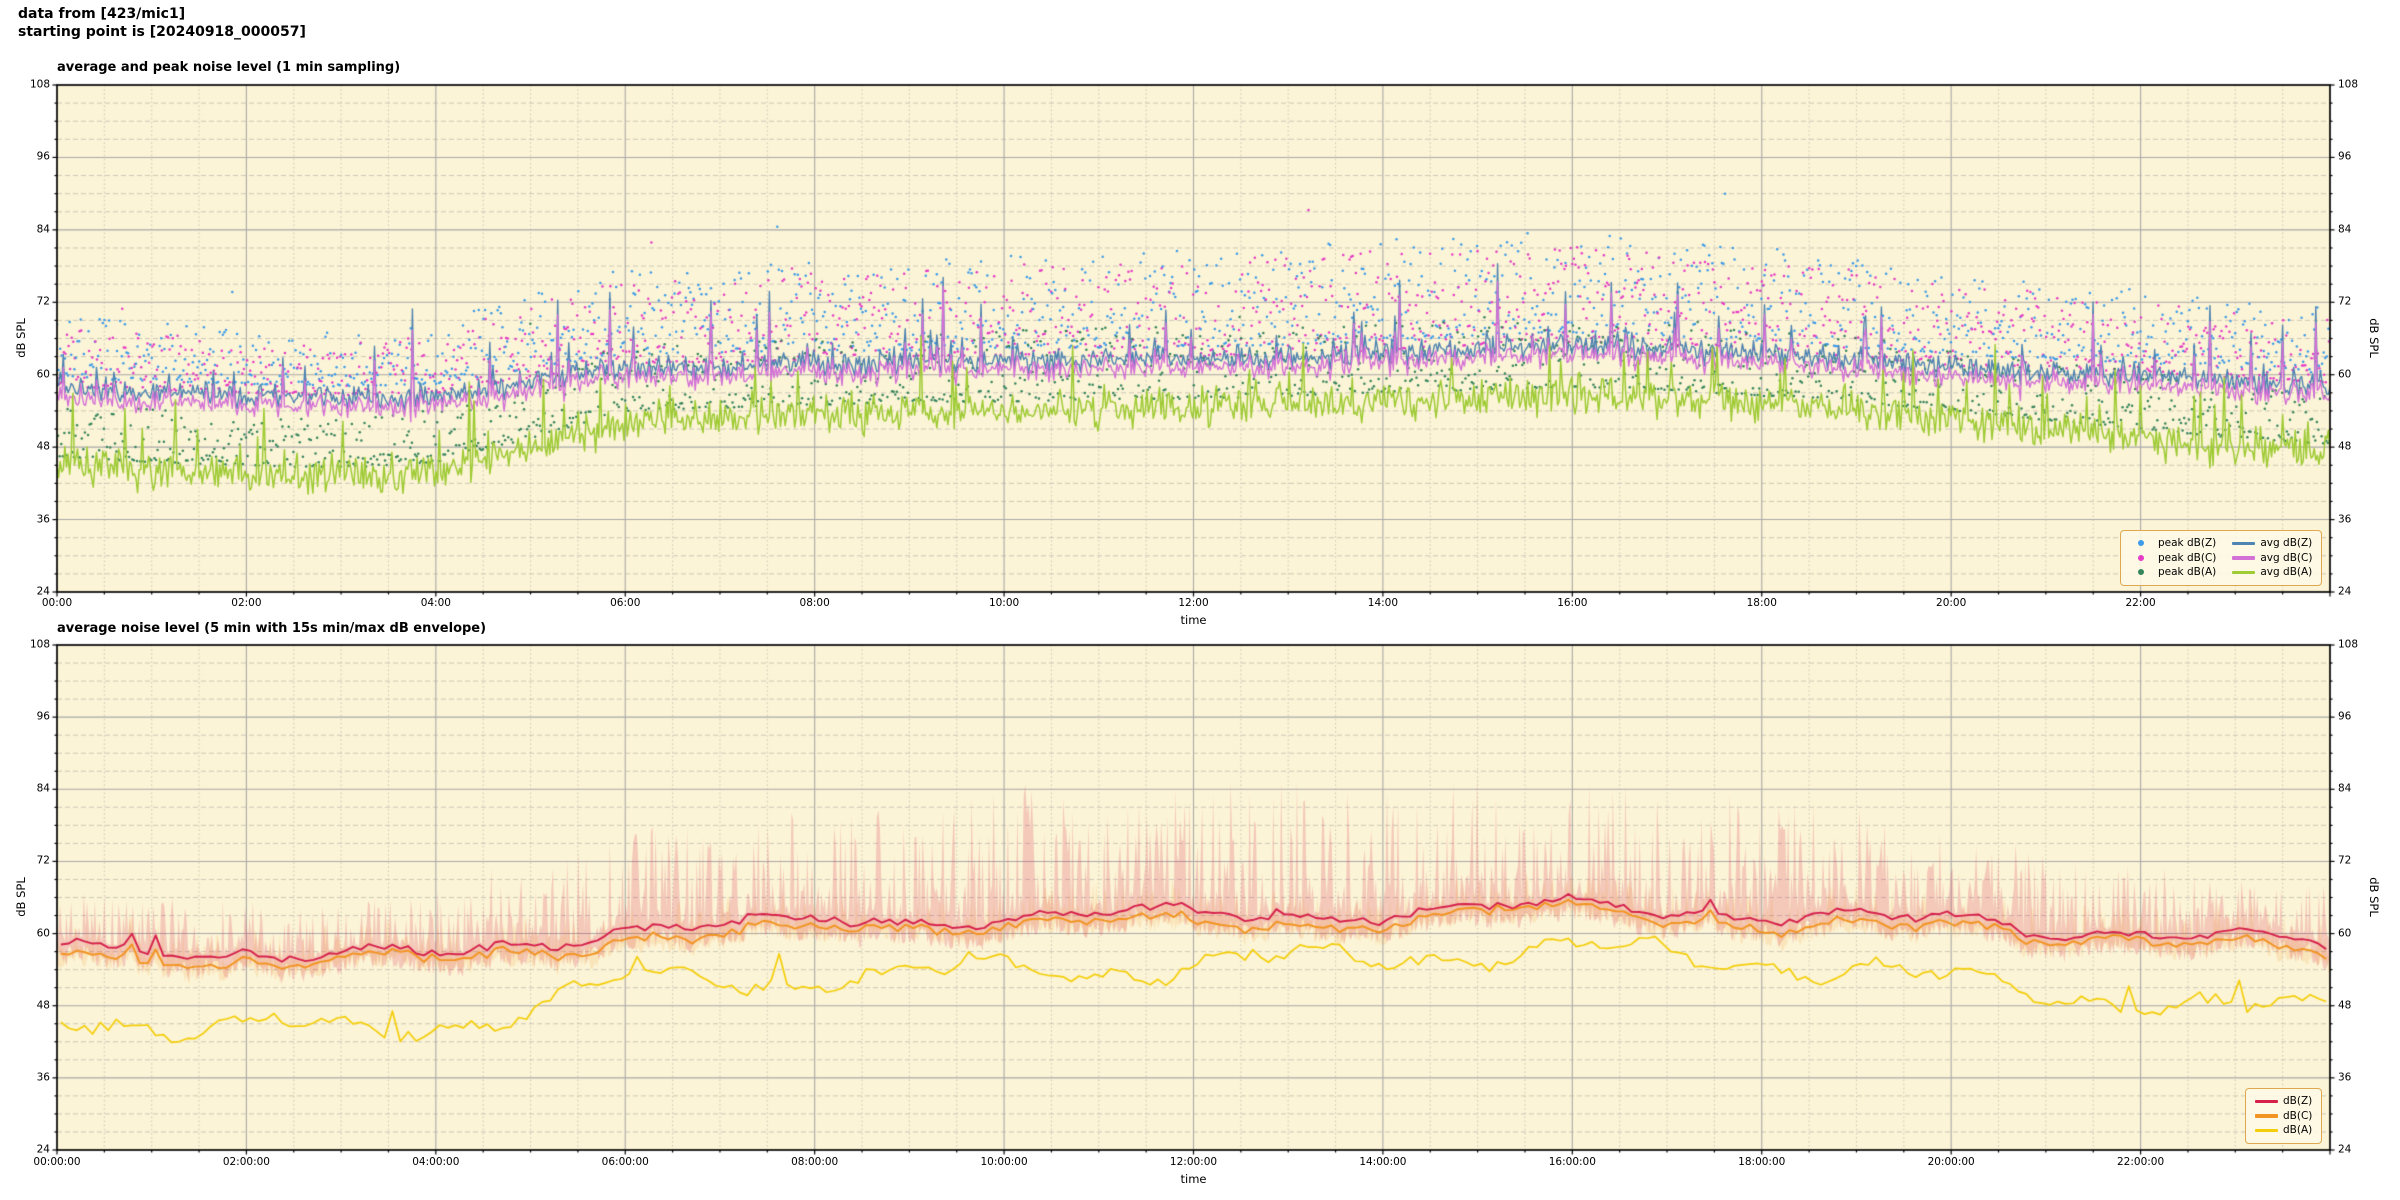 The height and width of the screenshot is (1200, 2400). What do you see at coordinates (2286, 557) in the screenshot?
I see `legend-item-label: avg dB(C)` at bounding box center [2286, 557].